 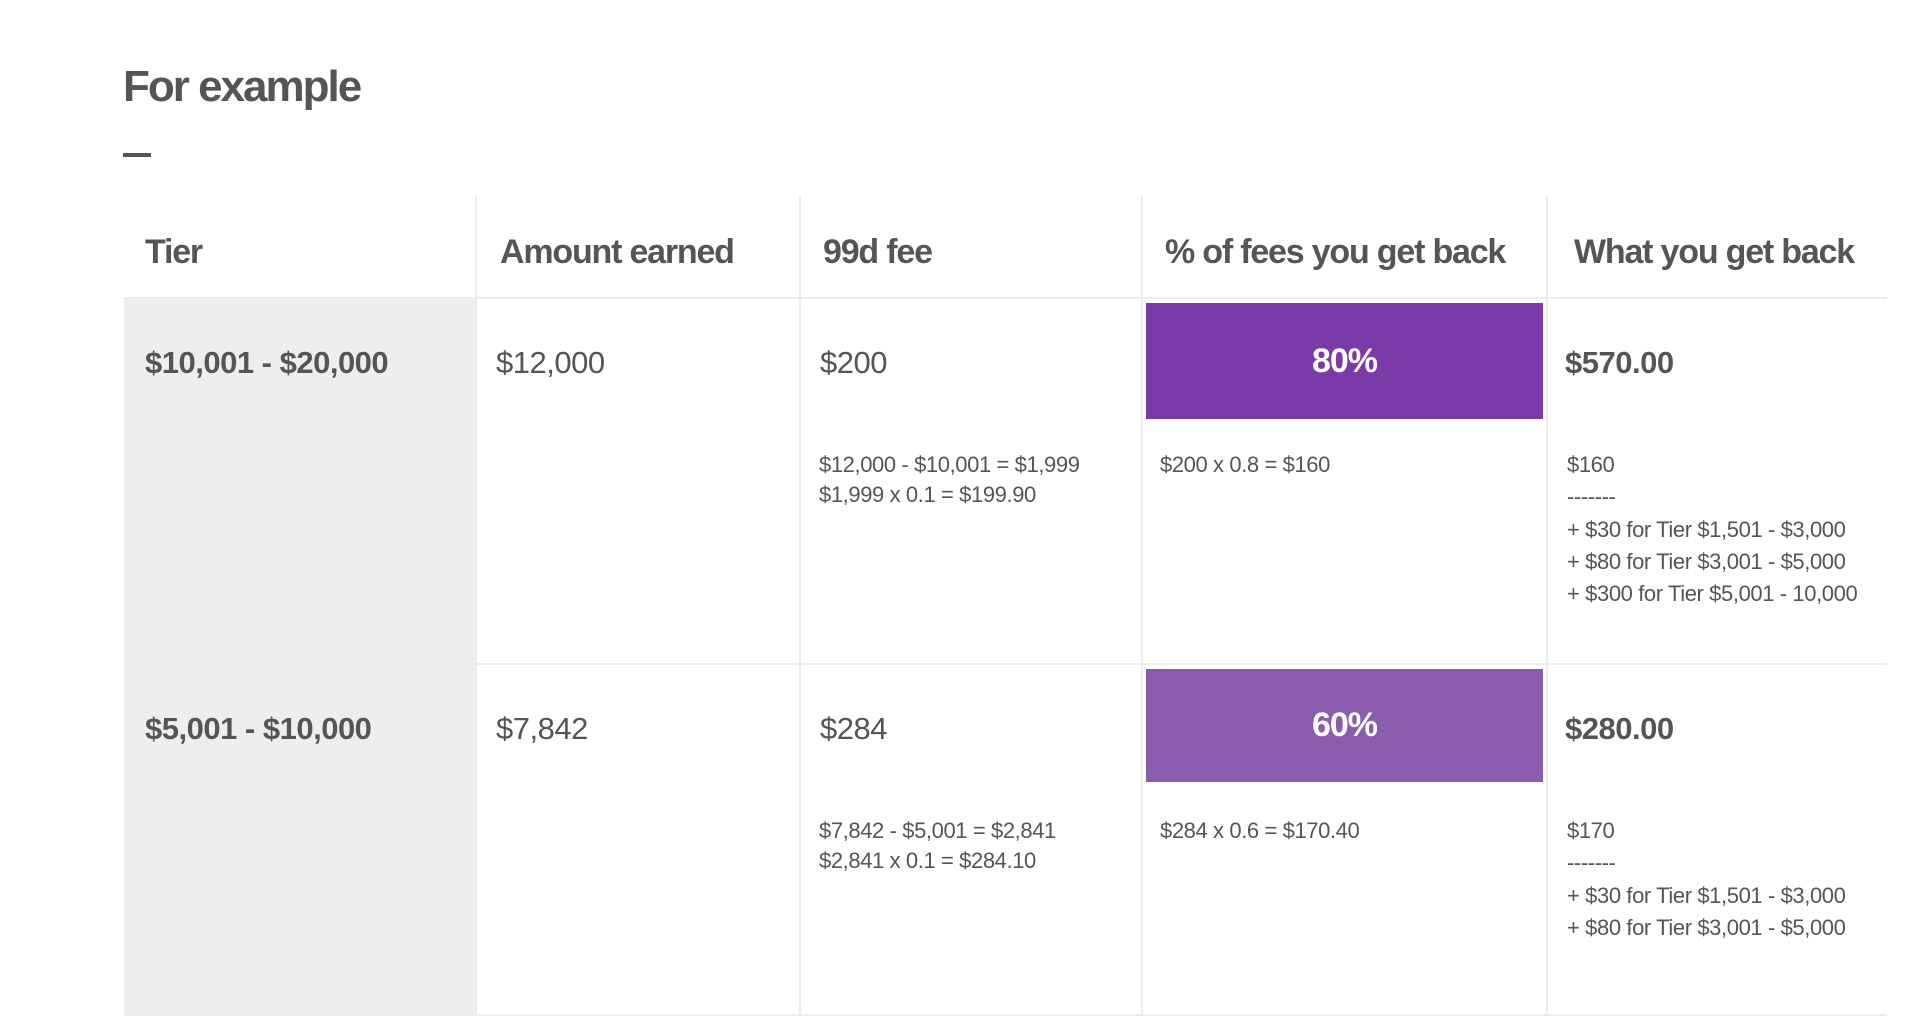 I want to click on divider, so click(x=137, y=155).